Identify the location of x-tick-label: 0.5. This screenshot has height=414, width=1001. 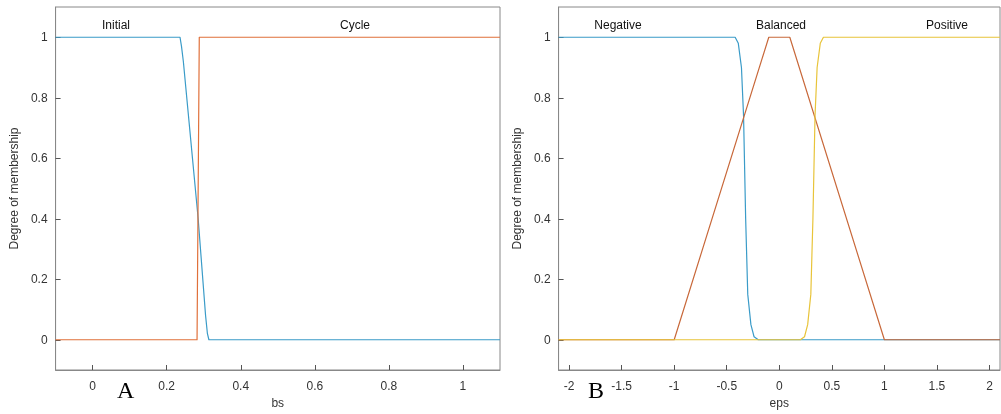
(832, 386).